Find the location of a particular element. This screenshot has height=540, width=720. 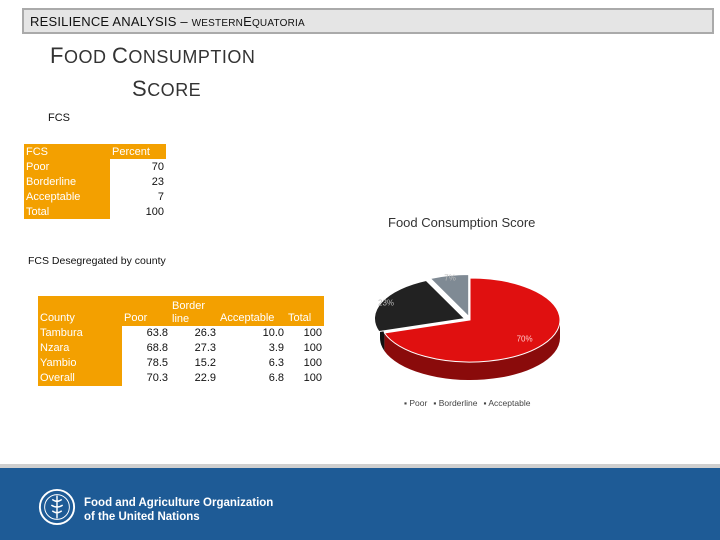

pie-slice-borderline is located at coordinates (420, 306).